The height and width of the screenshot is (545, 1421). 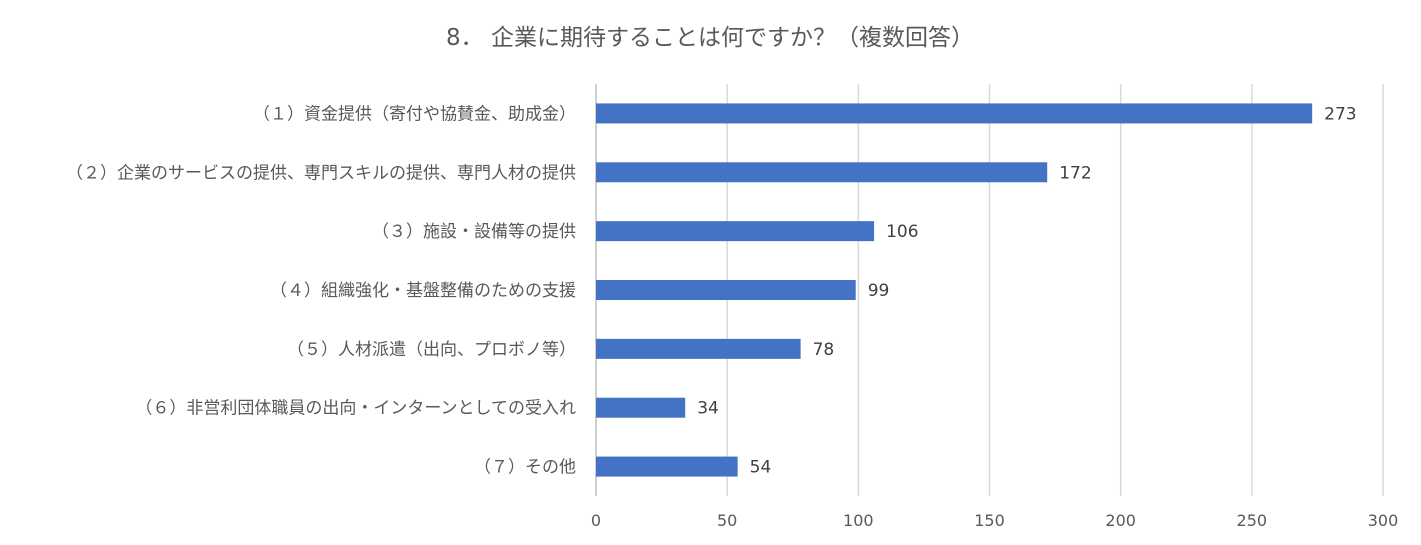 What do you see at coordinates (1340, 114) in the screenshot?
I see `data-label: 273` at bounding box center [1340, 114].